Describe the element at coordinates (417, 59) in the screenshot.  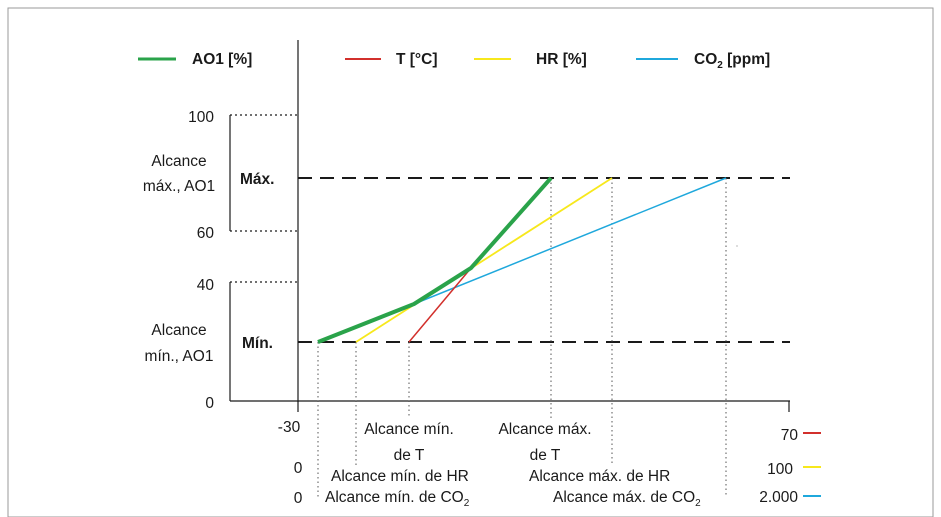
I see `legend-t-label: T [°C]` at that location.